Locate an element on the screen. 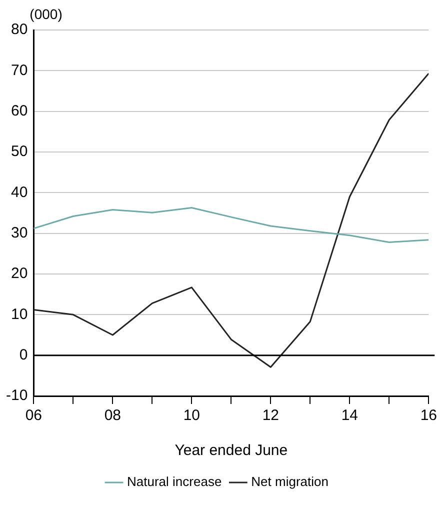 The image size is (440, 505). x-tick-label: 10 is located at coordinates (191, 415).